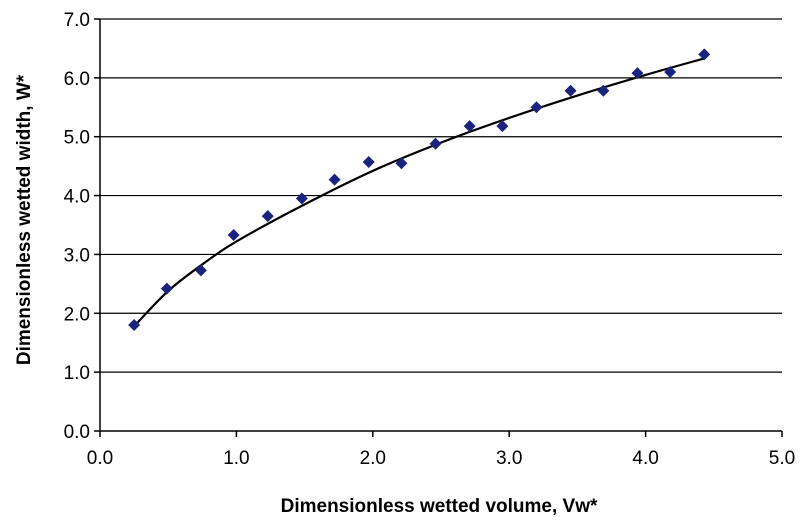  What do you see at coordinates (24, 219) in the screenshot?
I see `y-axis-title: Dimensionless wetted width, W*` at bounding box center [24, 219].